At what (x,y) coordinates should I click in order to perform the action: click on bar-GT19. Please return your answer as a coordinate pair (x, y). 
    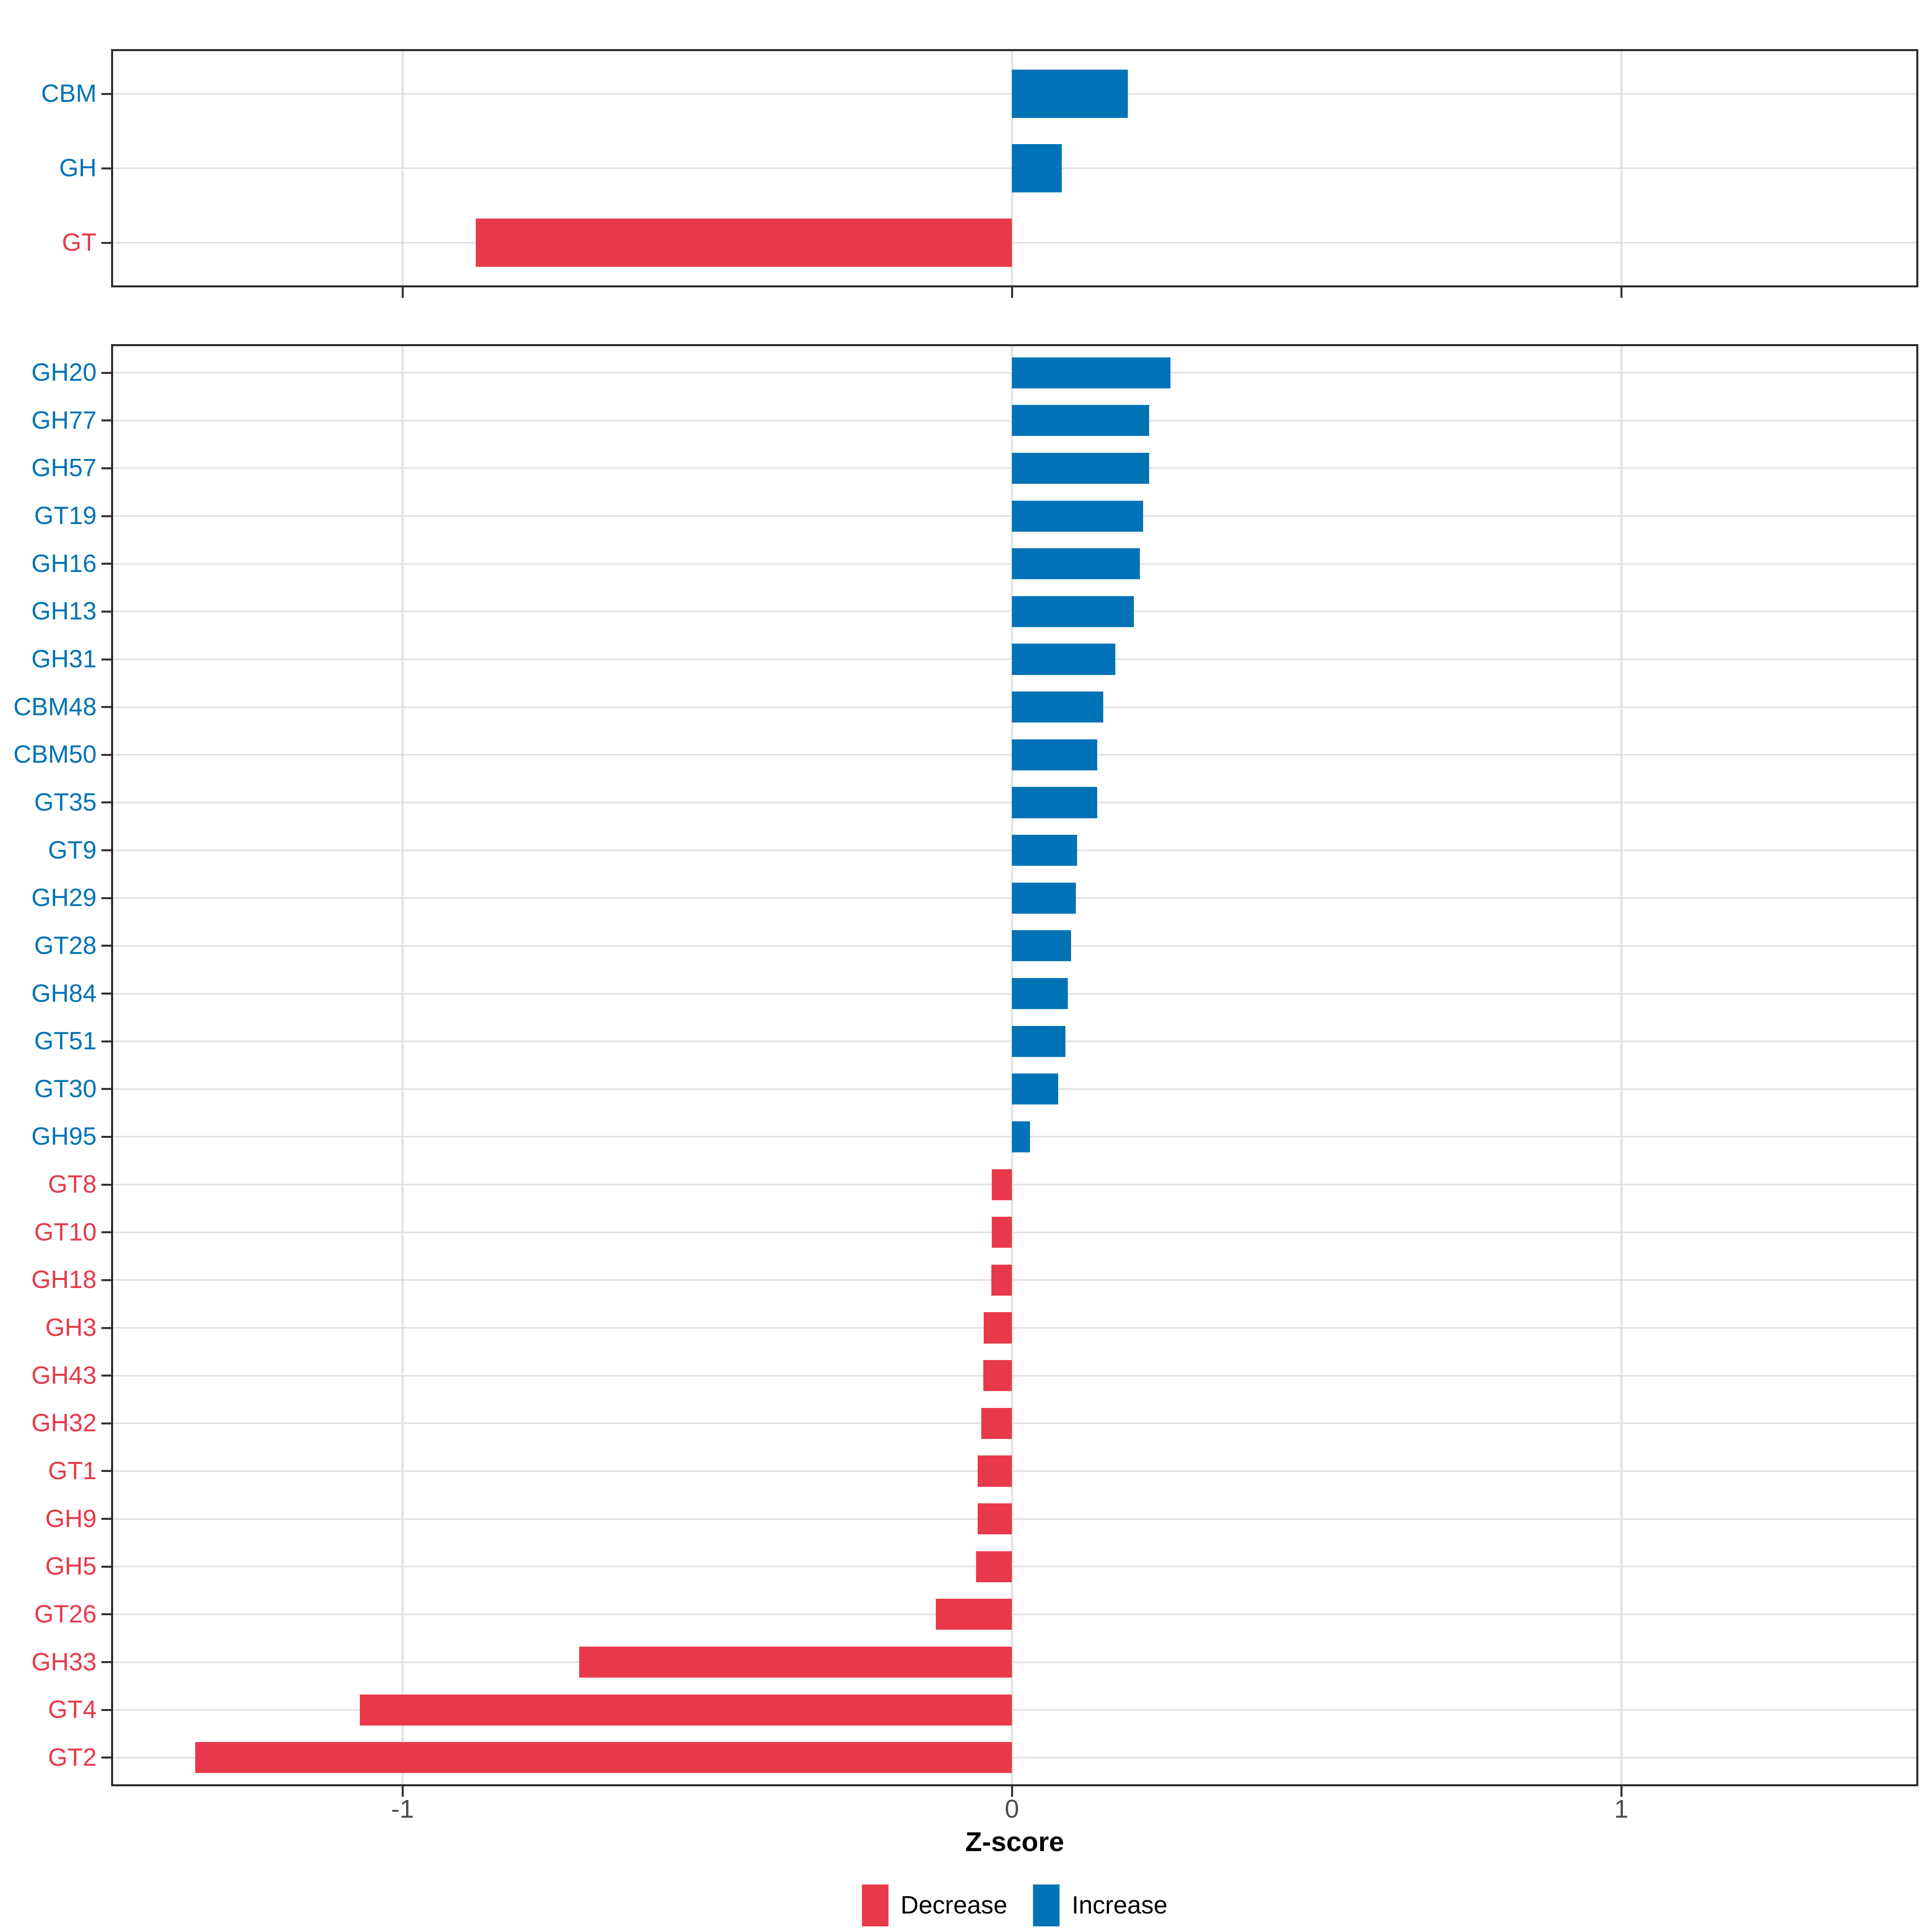
    Looking at the image, I should click on (1077, 516).